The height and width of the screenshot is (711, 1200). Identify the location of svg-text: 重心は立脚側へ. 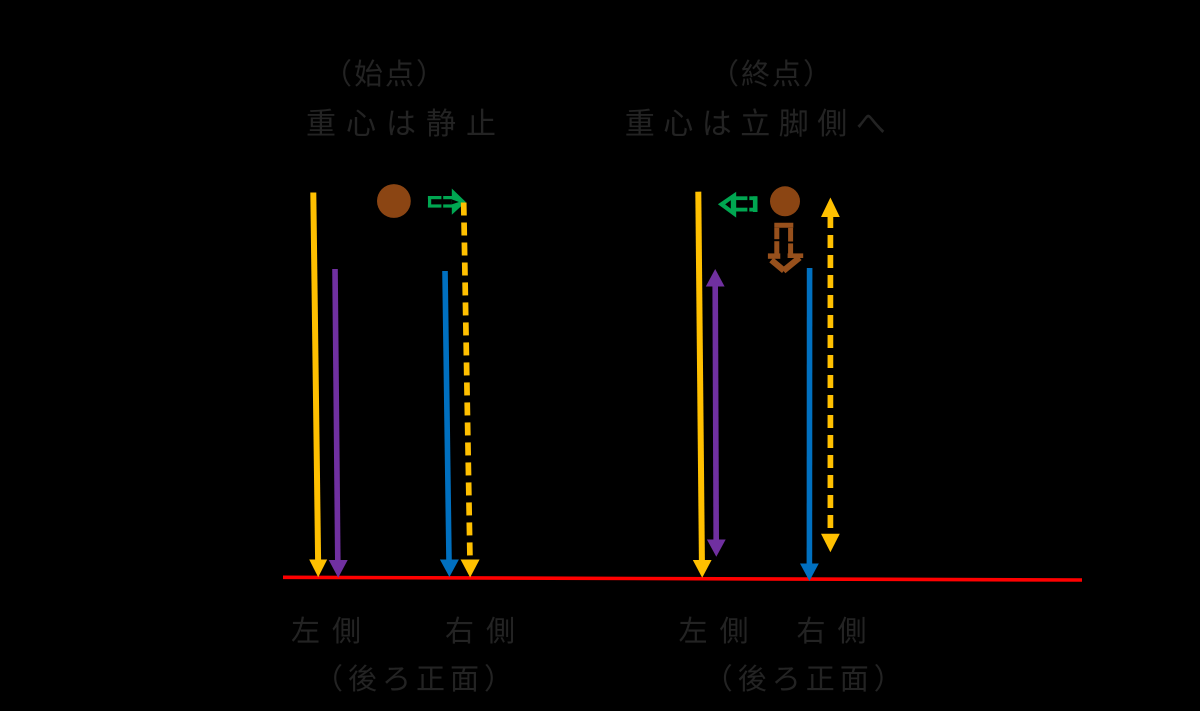
(760, 124).